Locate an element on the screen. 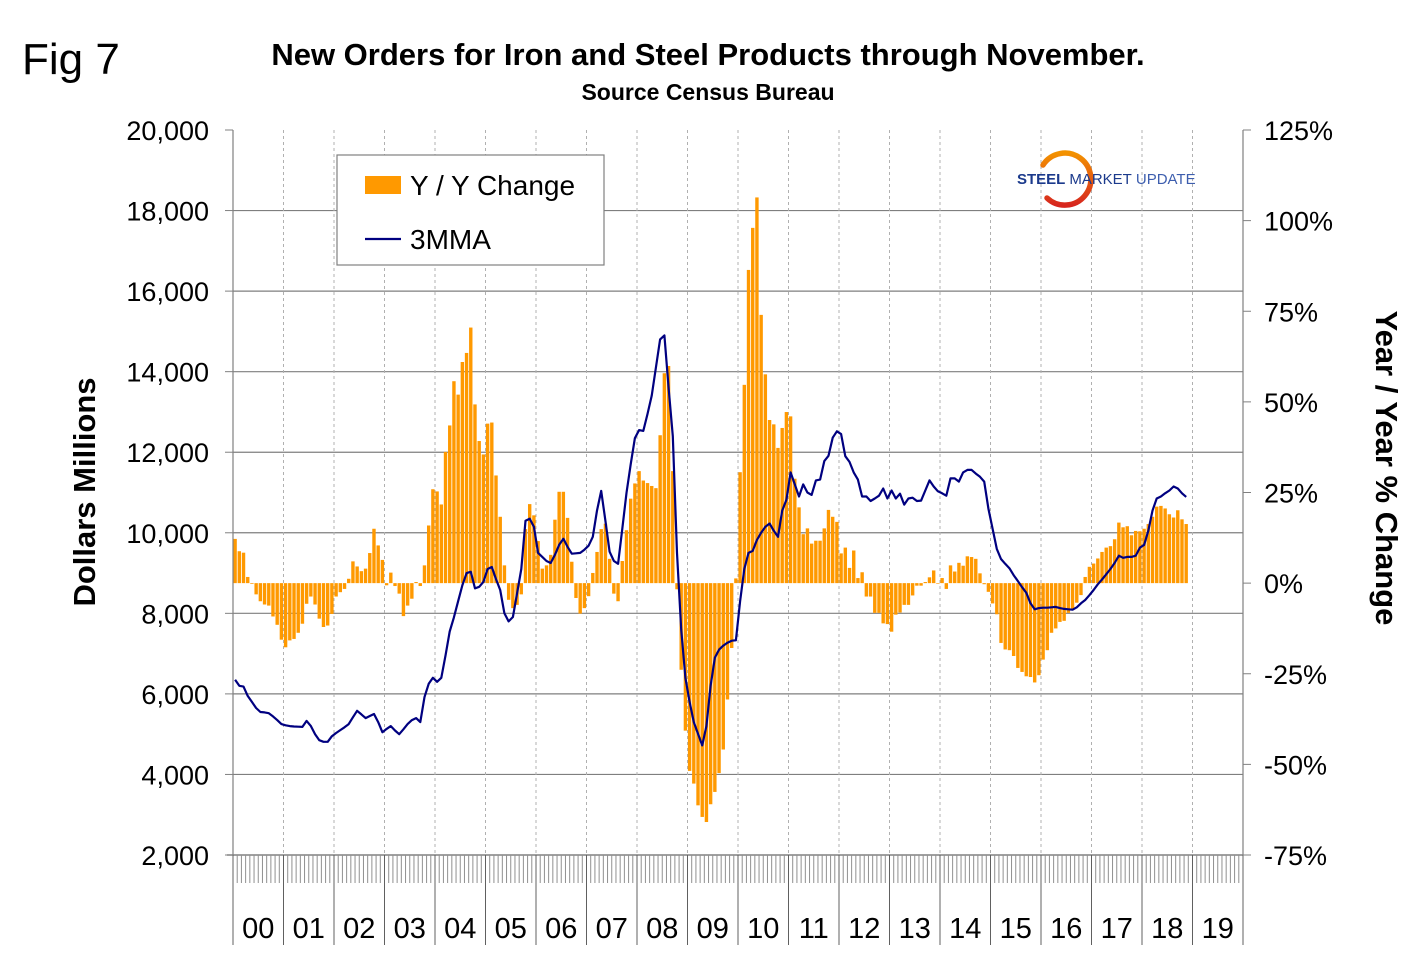  x-axis-year-label: 18 is located at coordinates (1167, 929).